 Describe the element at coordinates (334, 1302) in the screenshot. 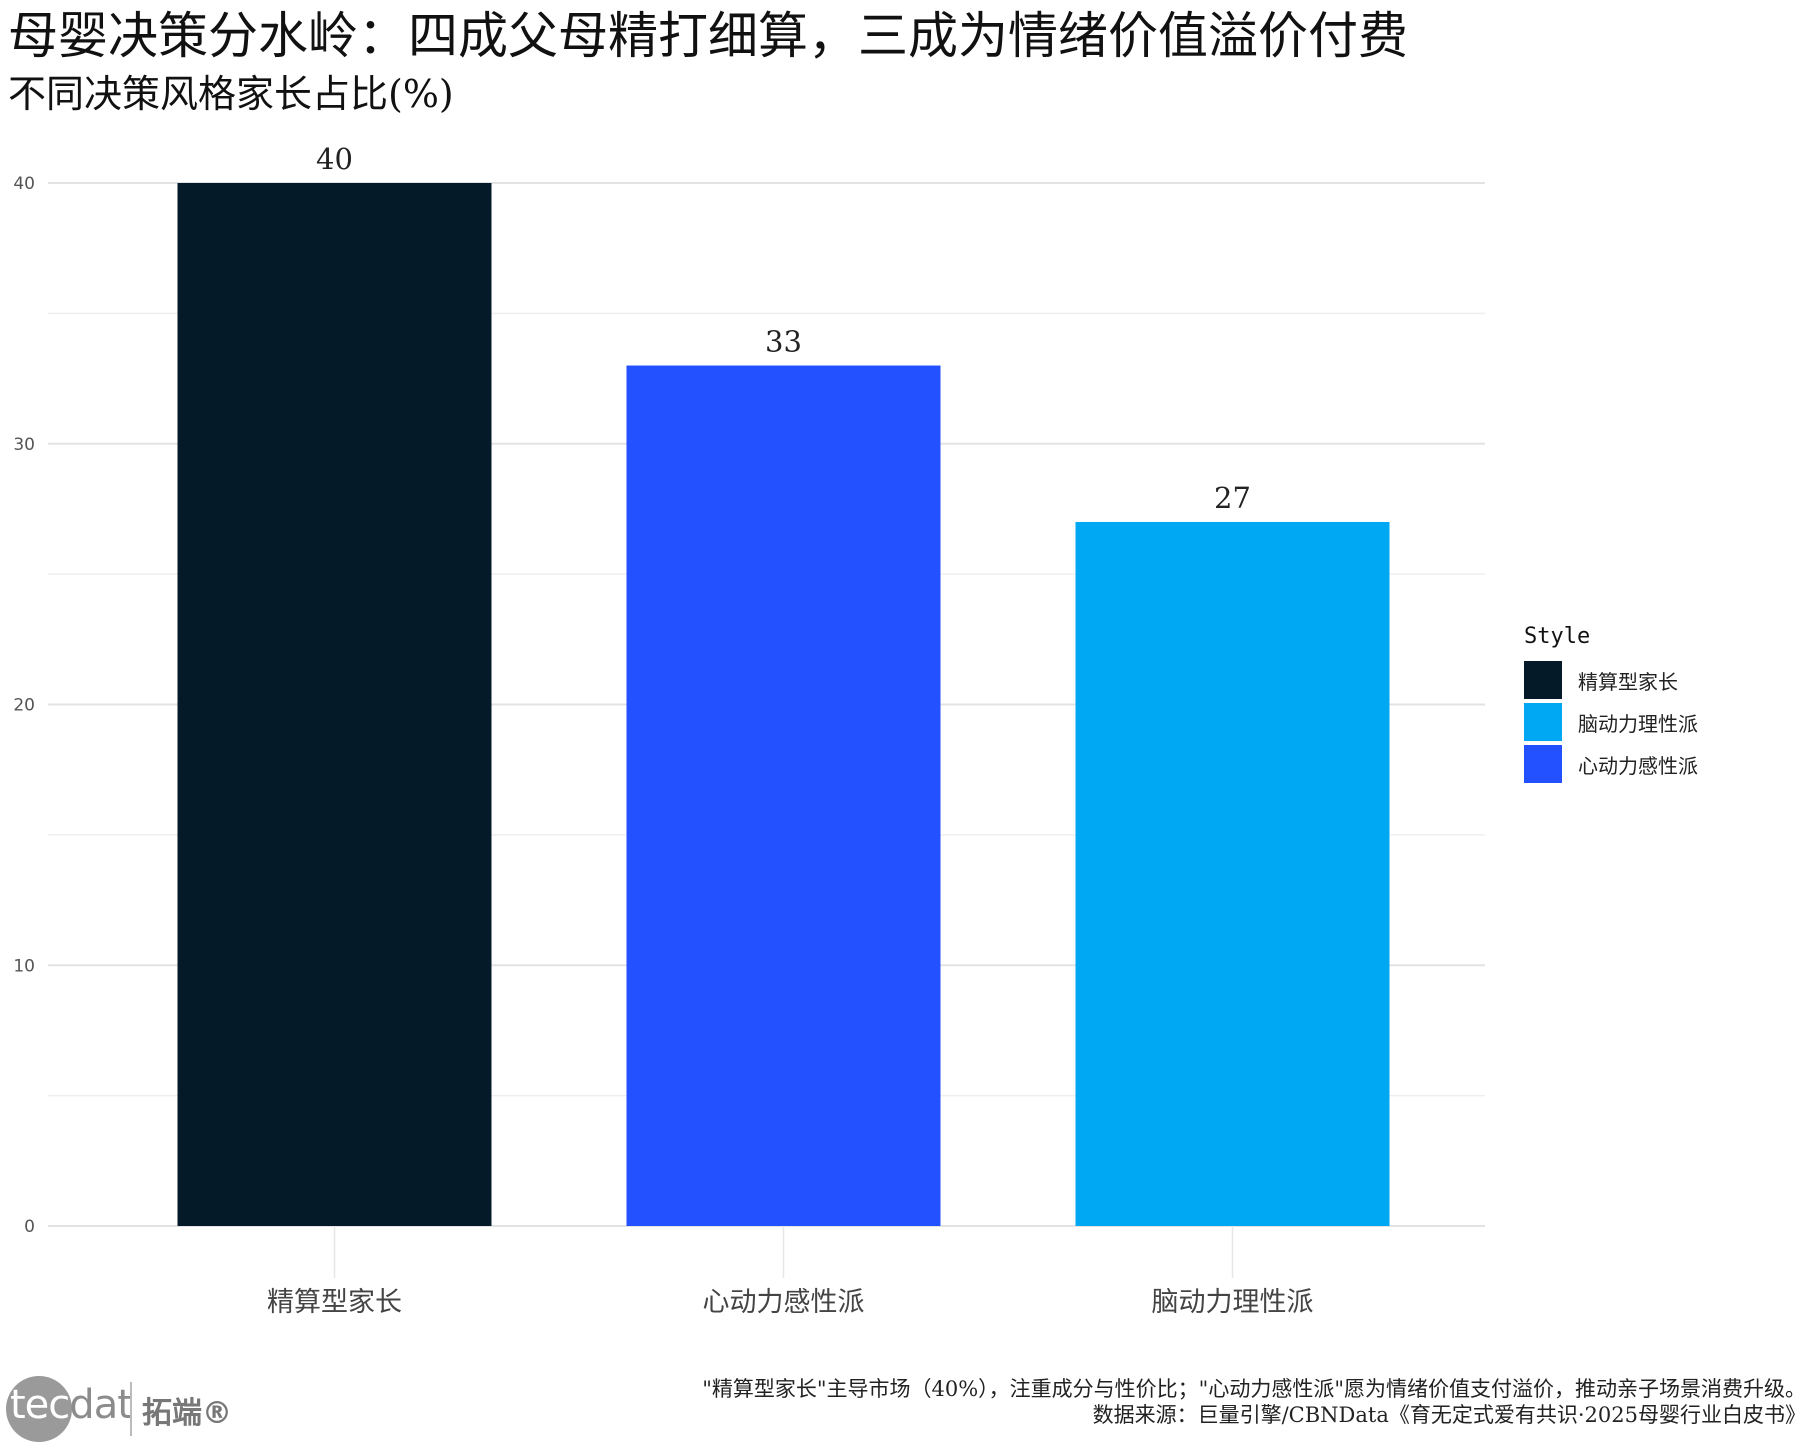

I see `x-tick-label: 精算型家长` at that location.